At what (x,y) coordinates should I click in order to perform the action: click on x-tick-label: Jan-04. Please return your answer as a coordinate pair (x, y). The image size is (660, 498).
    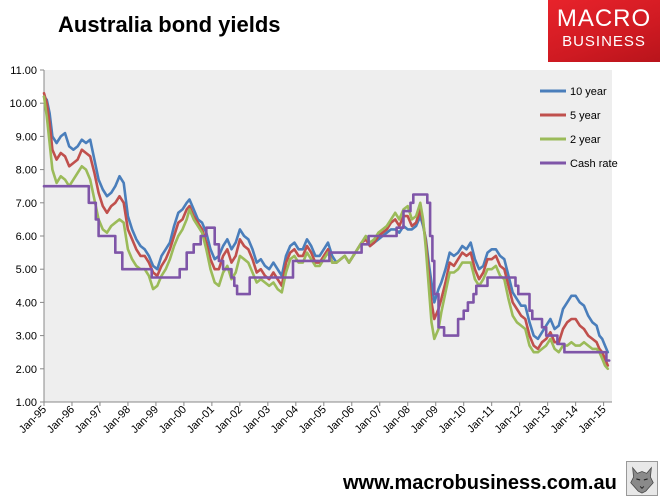
    Looking at the image, I should click on (285, 420).